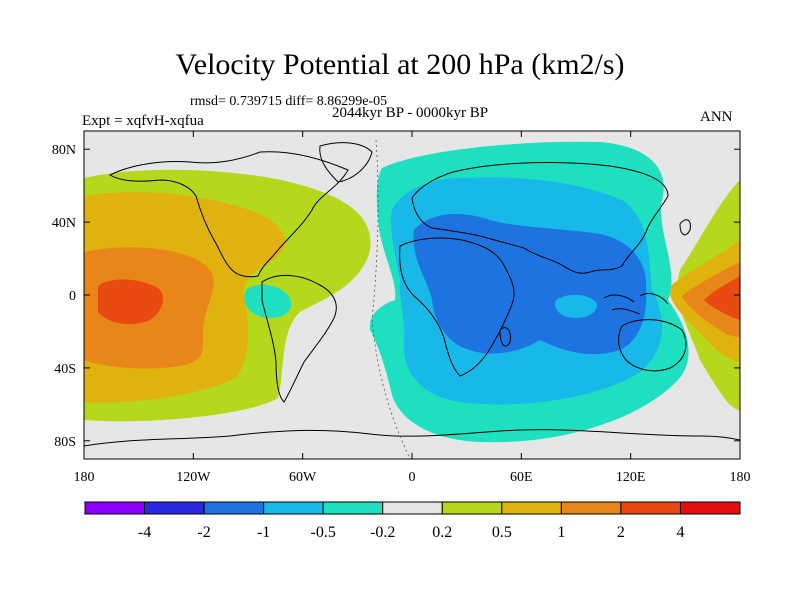 The image size is (800, 600). Describe the element at coordinates (64, 223) in the screenshot. I see `y-tick-label: 40N` at that location.